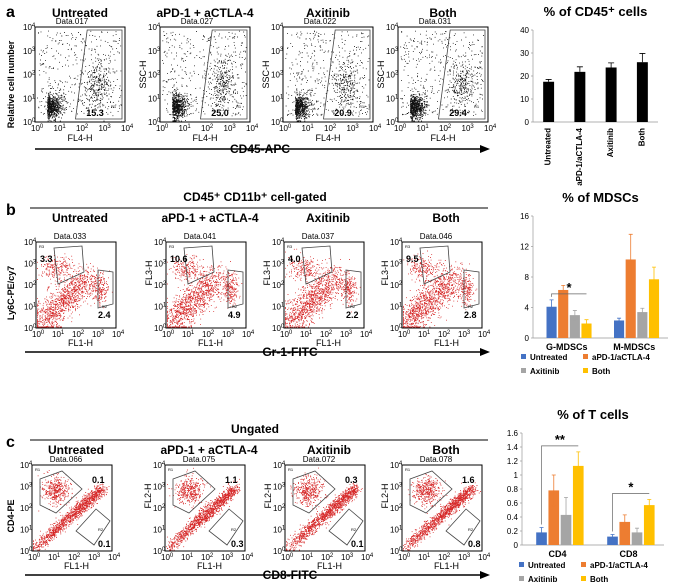  What do you see at coordinates (599, 579) in the screenshot?
I see `legend-label: Both` at bounding box center [599, 579].